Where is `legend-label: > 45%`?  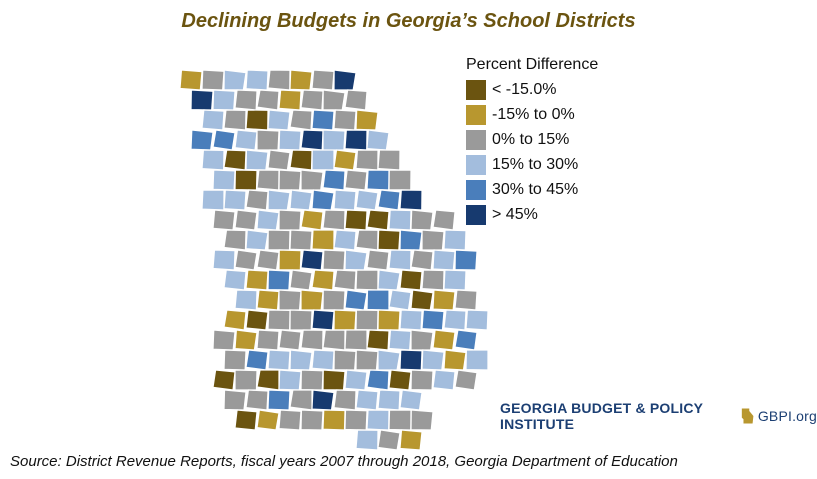 legend-label: > 45% is located at coordinates (515, 214).